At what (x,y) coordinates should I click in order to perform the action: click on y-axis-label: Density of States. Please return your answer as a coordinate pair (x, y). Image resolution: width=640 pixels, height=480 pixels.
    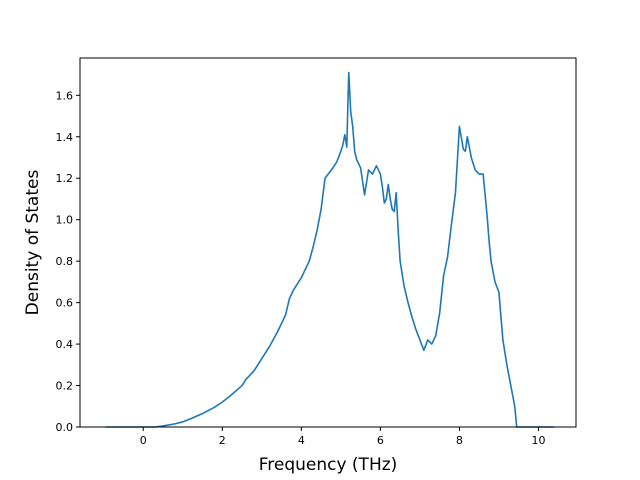
    Looking at the image, I should click on (33, 243).